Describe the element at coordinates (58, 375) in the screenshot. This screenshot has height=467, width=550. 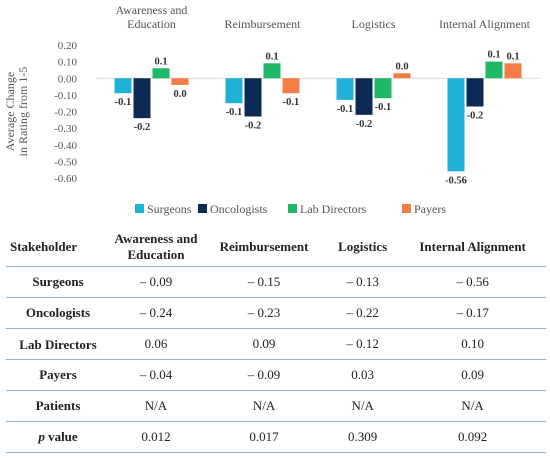
I see `row-label: Payers` at that location.